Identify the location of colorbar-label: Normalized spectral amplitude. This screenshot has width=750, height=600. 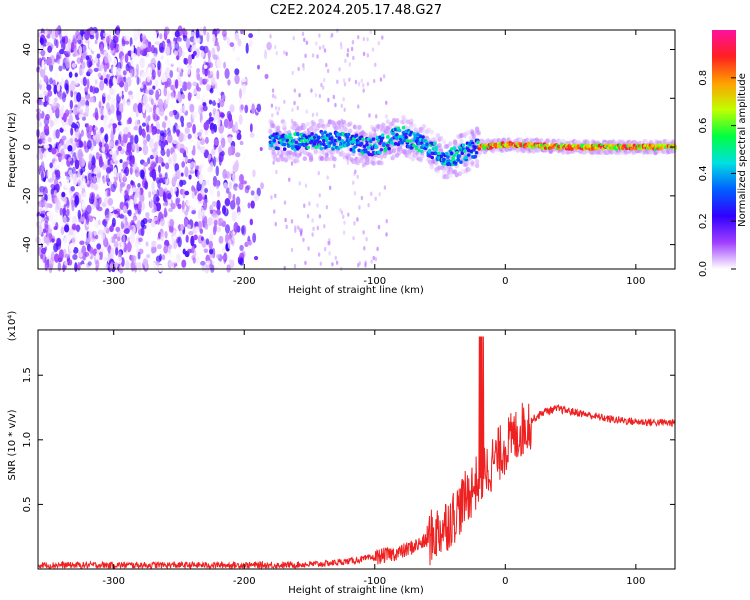
(742, 150).